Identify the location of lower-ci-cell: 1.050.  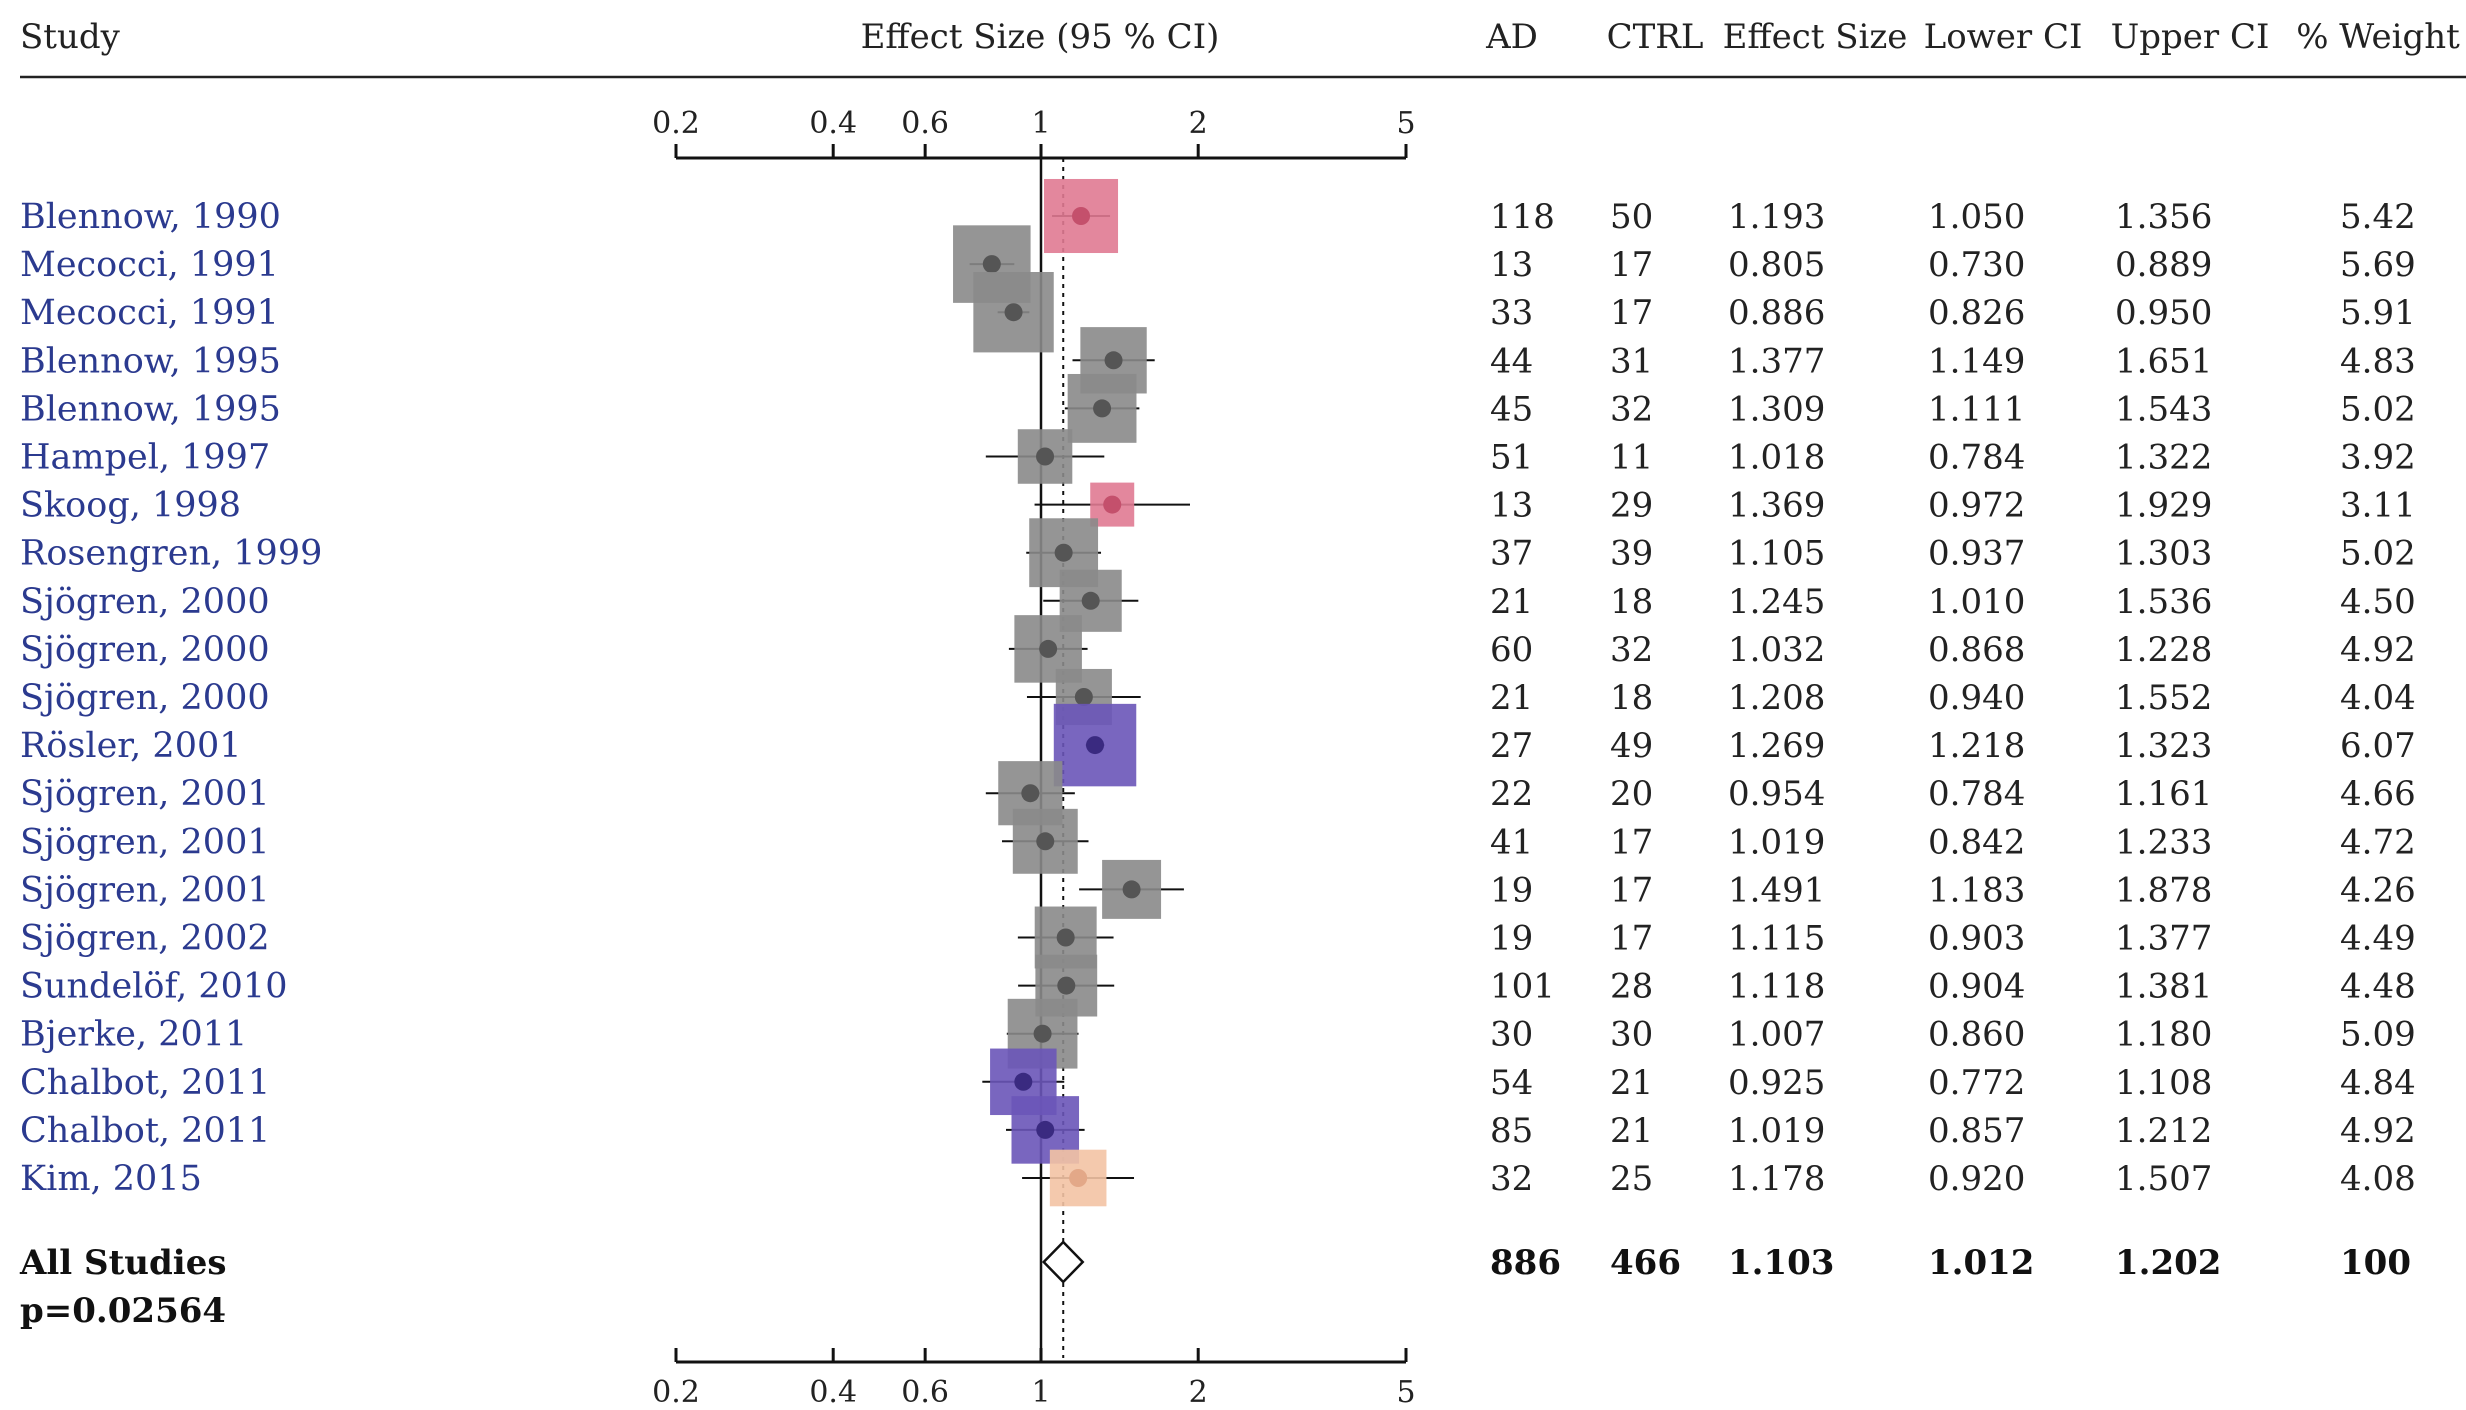
(1976, 217).